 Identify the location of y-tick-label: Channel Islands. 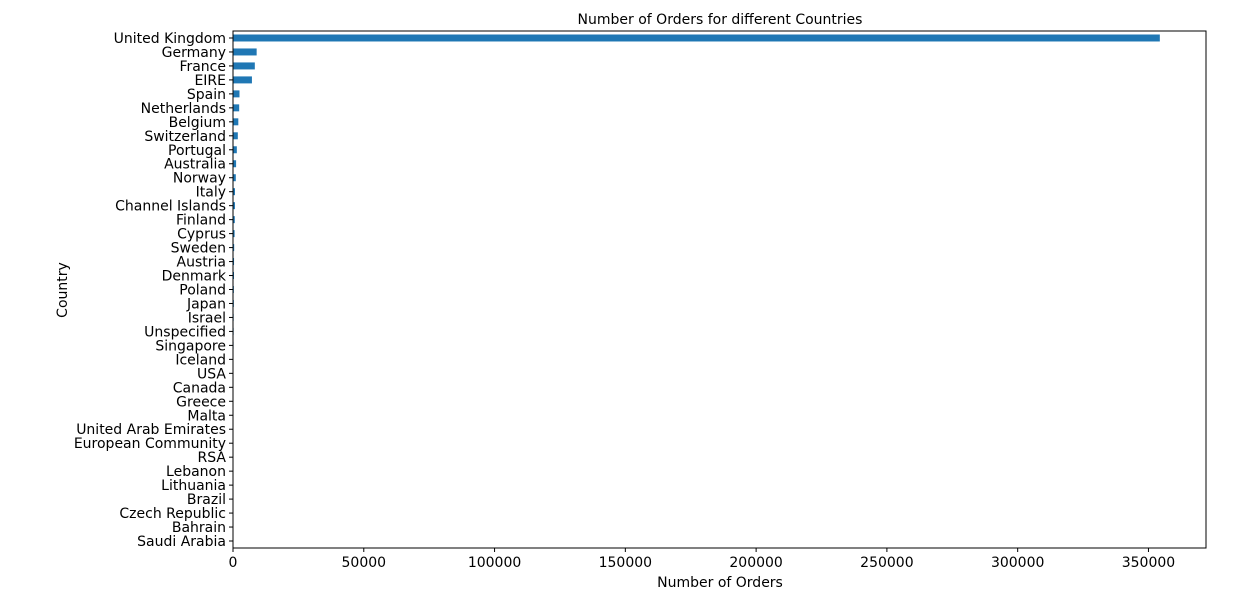
(170, 207).